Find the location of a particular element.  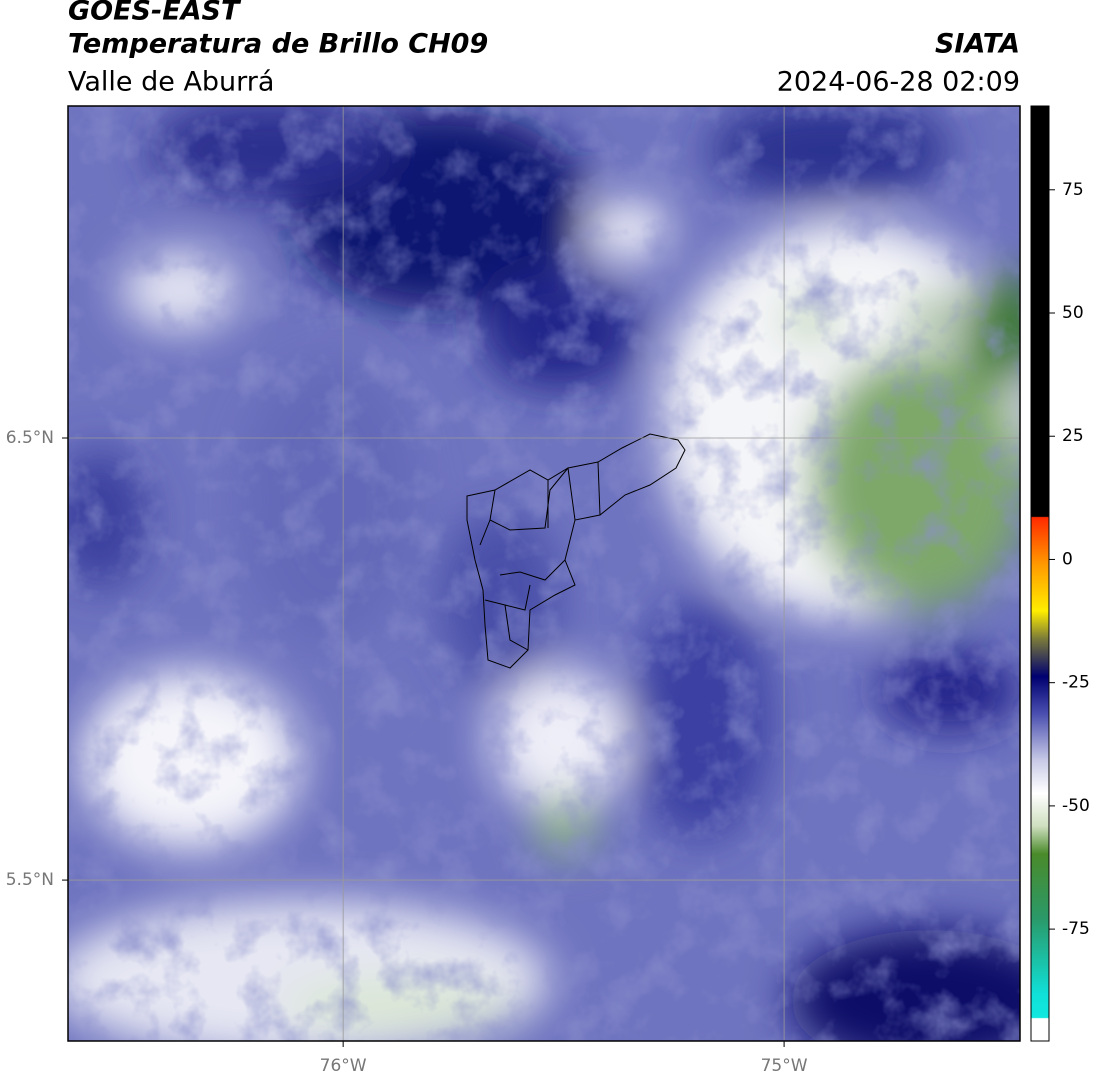

datetime: 2024-06-28 02:09 is located at coordinates (898, 82).